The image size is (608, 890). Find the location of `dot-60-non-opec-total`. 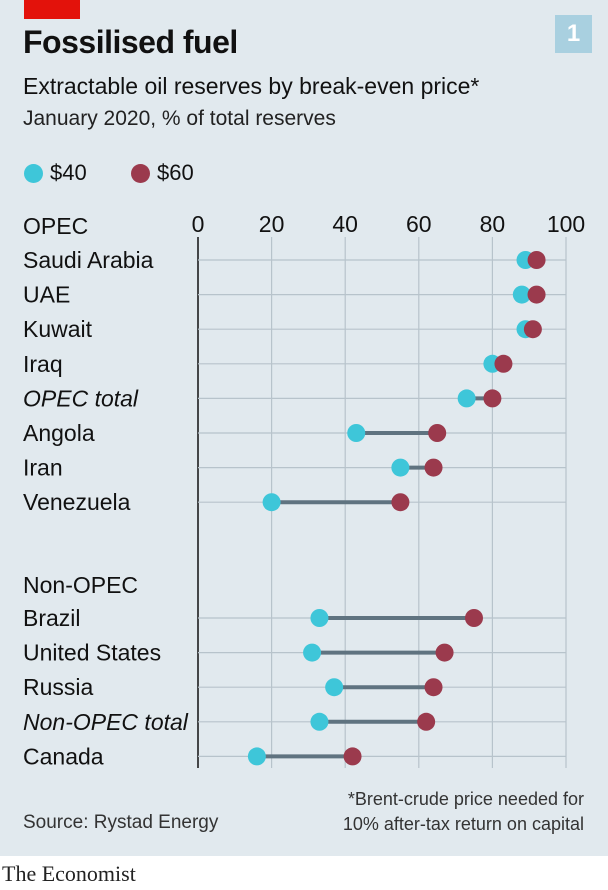

dot-60-non-opec-total is located at coordinates (426, 721).